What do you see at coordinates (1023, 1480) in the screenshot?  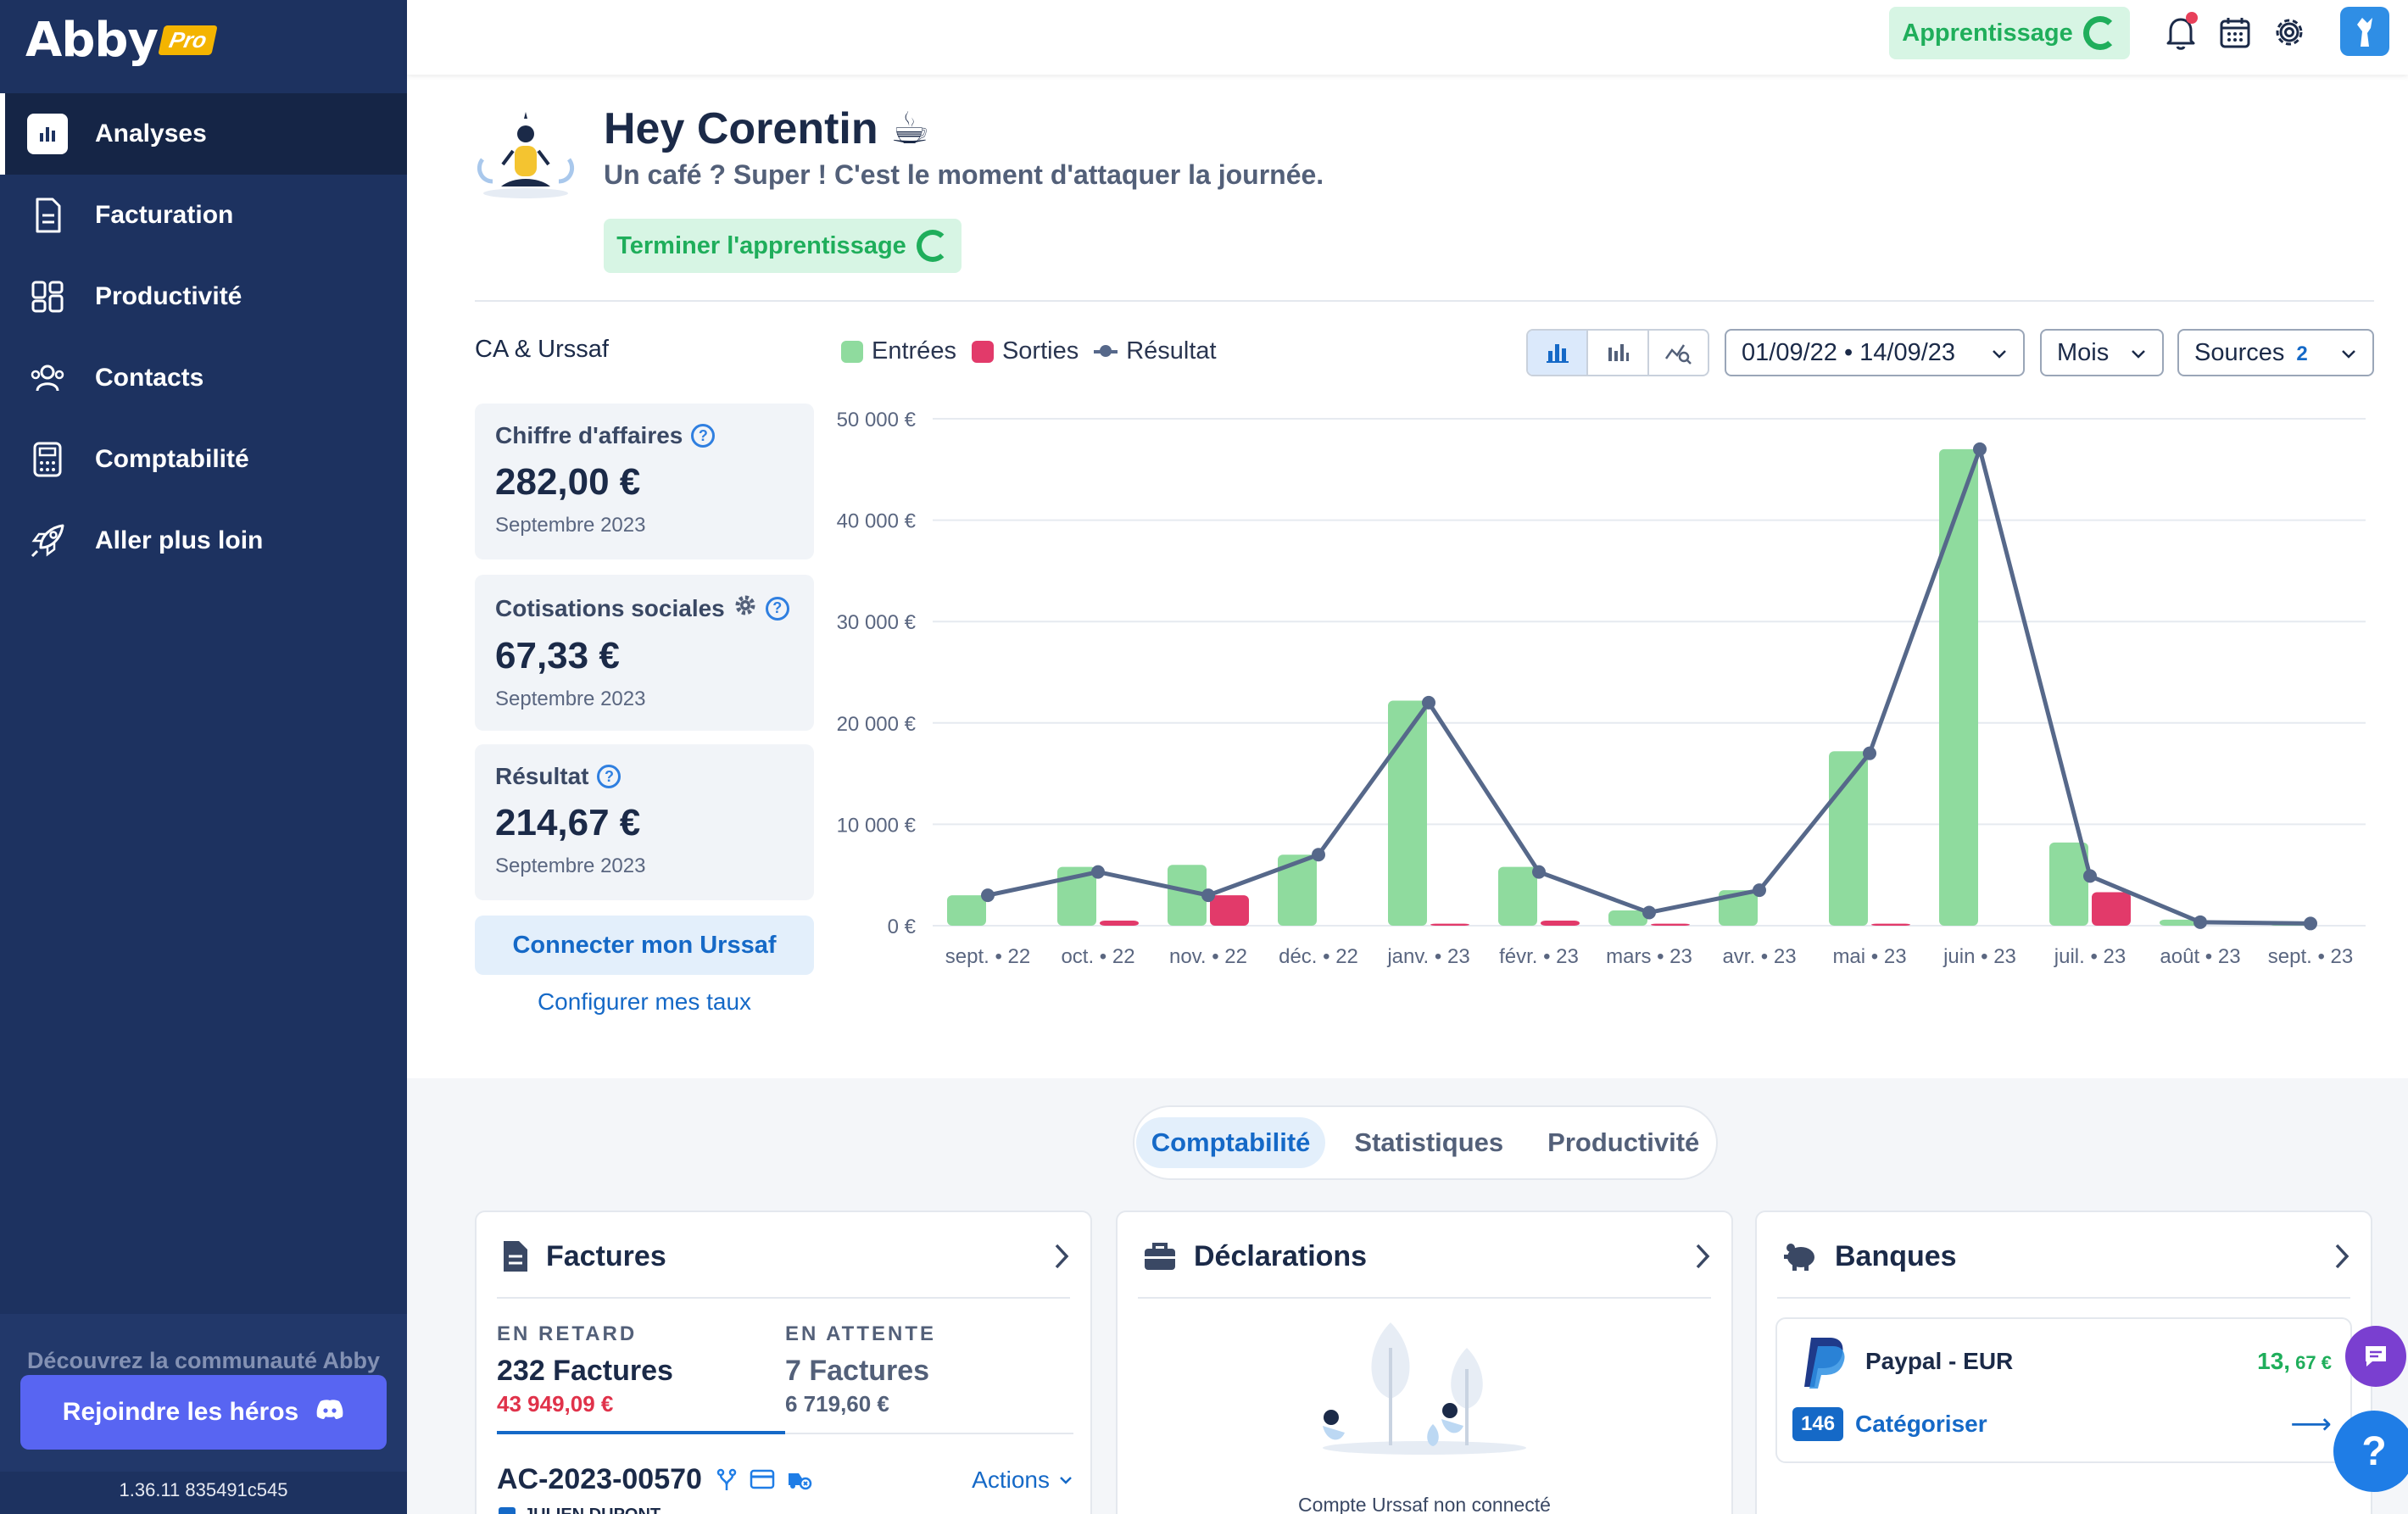 I see `actions-dropdown: Actions` at bounding box center [1023, 1480].